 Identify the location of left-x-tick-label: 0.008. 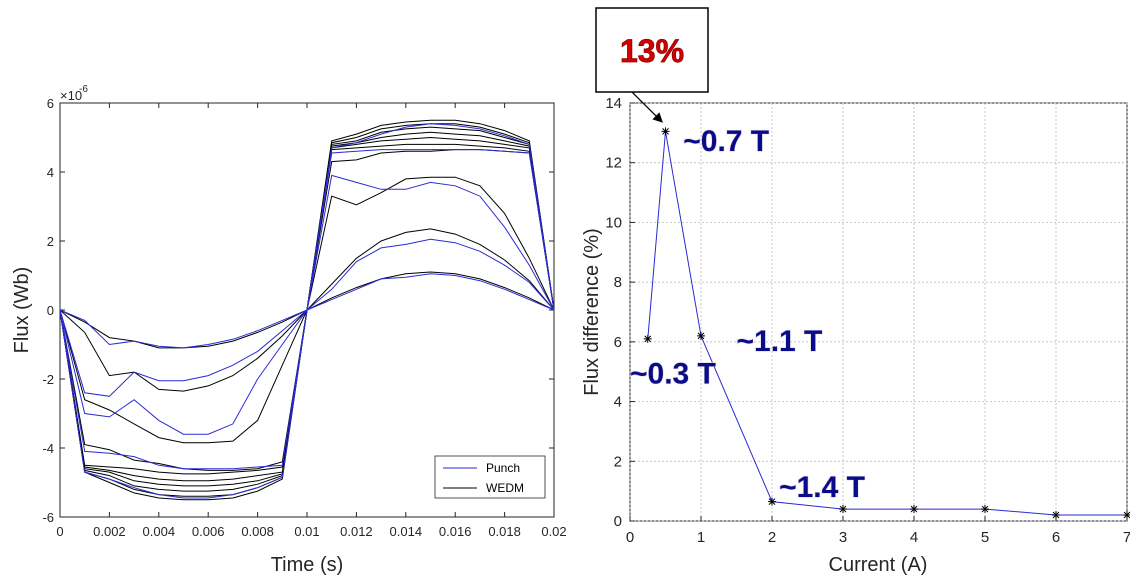
(257, 531).